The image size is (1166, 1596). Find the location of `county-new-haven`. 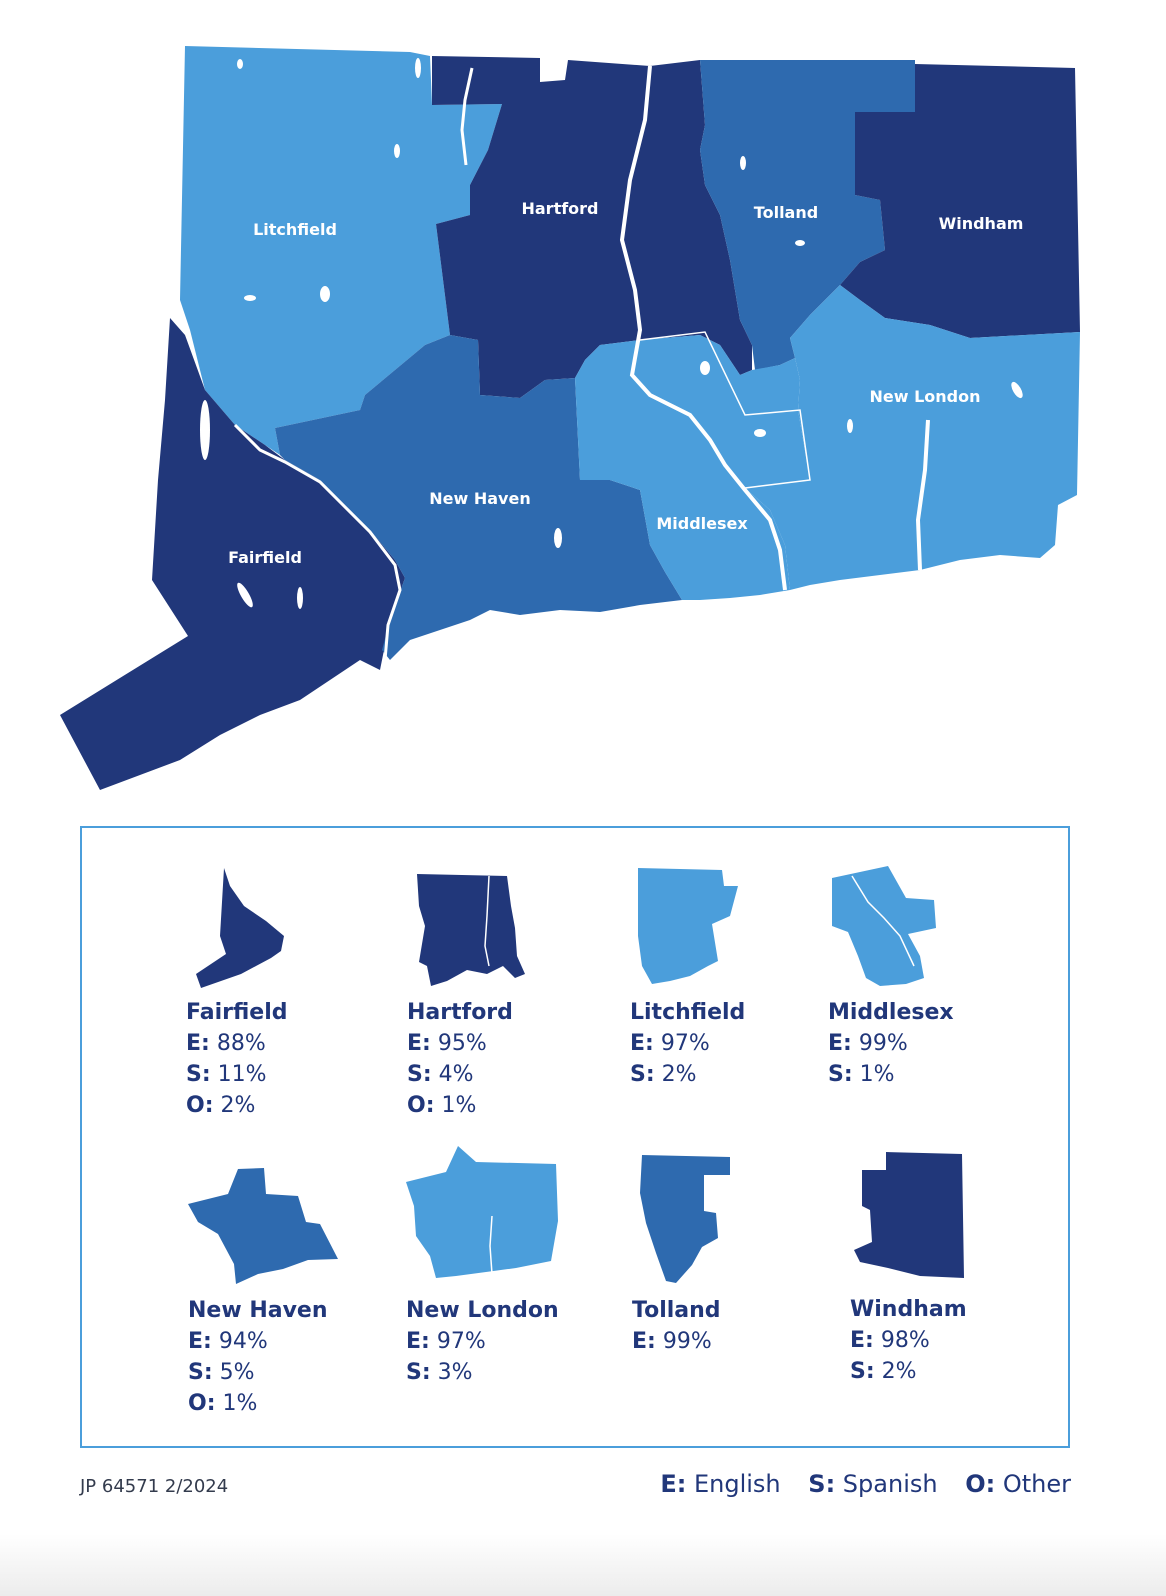

county-new-haven is located at coordinates (478, 497).